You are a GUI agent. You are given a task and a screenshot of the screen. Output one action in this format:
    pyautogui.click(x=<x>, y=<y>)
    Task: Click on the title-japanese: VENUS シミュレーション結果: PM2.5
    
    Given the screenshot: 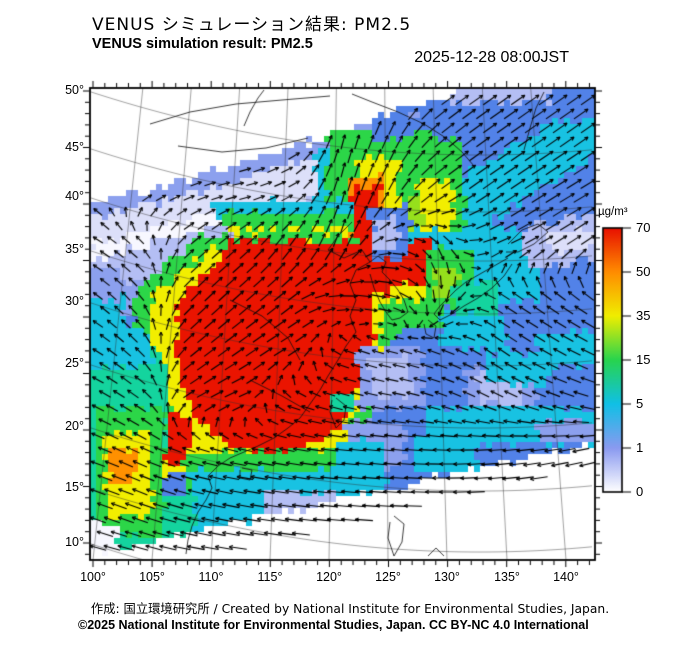 What is the action you would take?
    pyautogui.click(x=252, y=25)
    